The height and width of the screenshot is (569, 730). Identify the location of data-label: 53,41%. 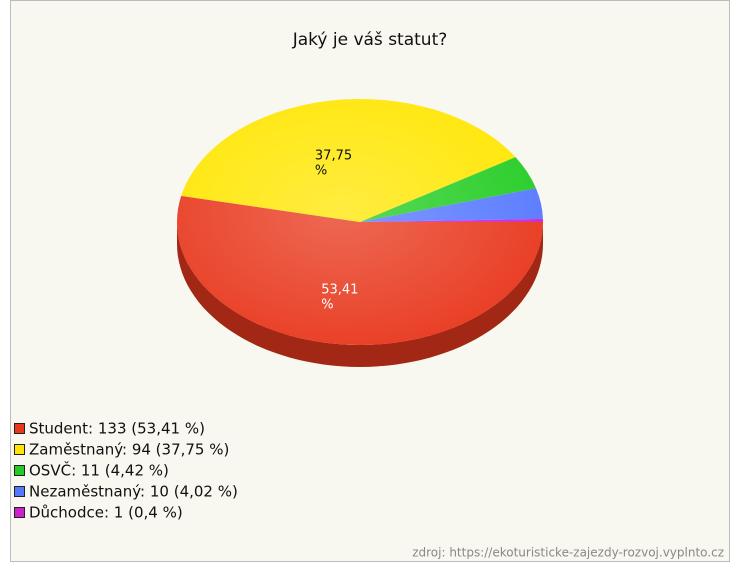
(339, 297).